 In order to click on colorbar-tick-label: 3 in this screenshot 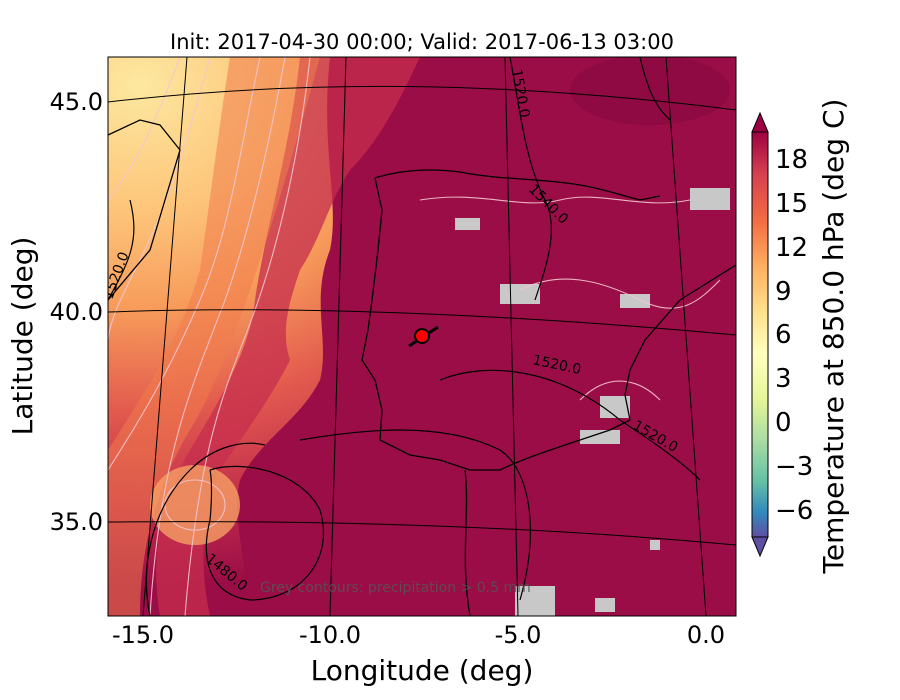, I will do `click(783, 379)`.